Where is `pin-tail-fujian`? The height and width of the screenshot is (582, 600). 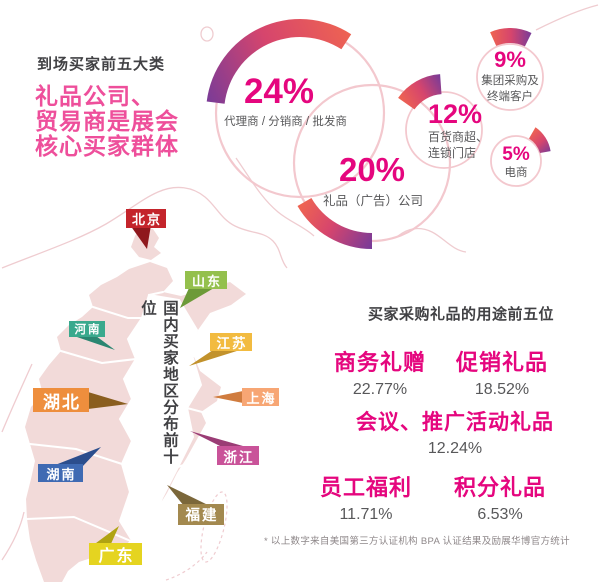
pin-tail-fujian is located at coordinates (188, 495).